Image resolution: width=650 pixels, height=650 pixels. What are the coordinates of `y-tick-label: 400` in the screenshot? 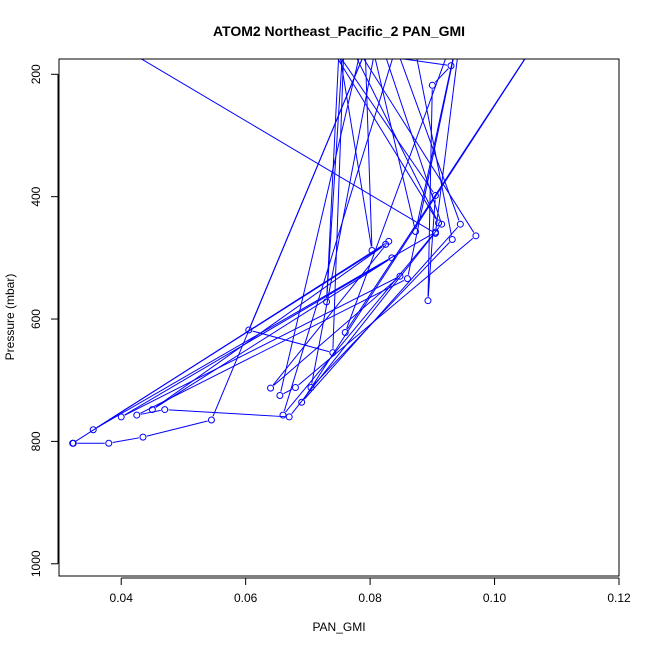 It's located at (36, 196).